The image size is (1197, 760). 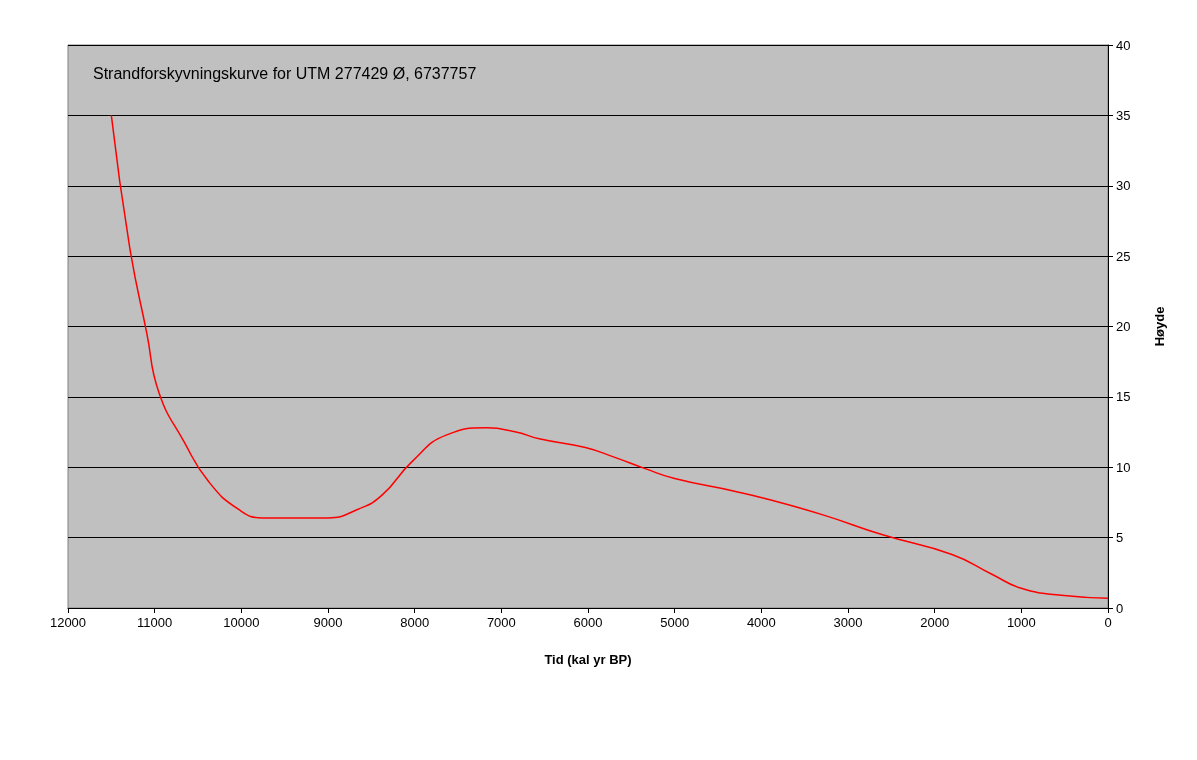 What do you see at coordinates (1123, 397) in the screenshot?
I see `y-tick-label: 15` at bounding box center [1123, 397].